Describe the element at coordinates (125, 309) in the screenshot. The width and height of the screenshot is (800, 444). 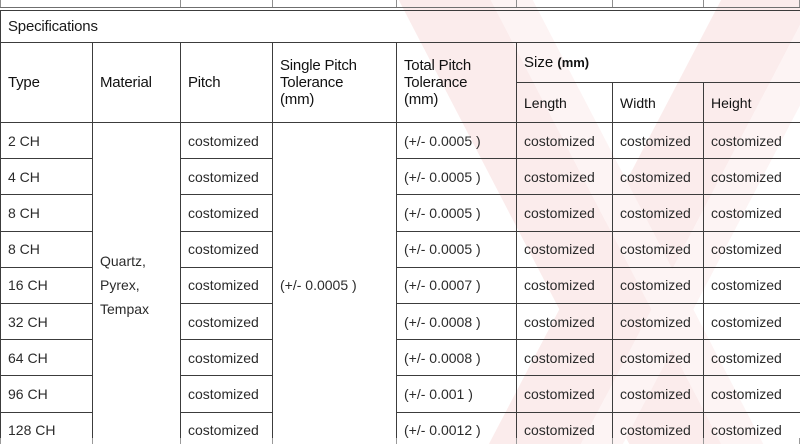
I see `cell-material-line-3: Tempax` at that location.